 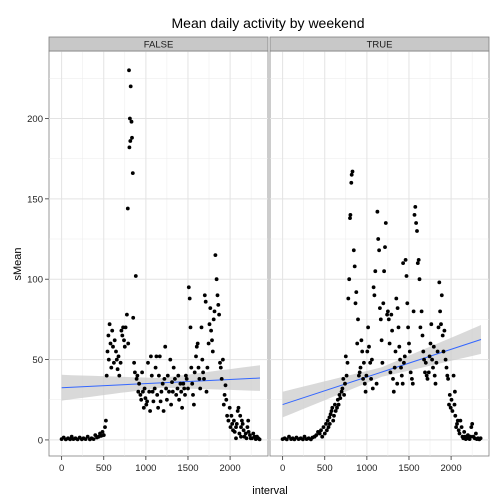 I want to click on x-tick-label: 1000, so click(x=366, y=468).